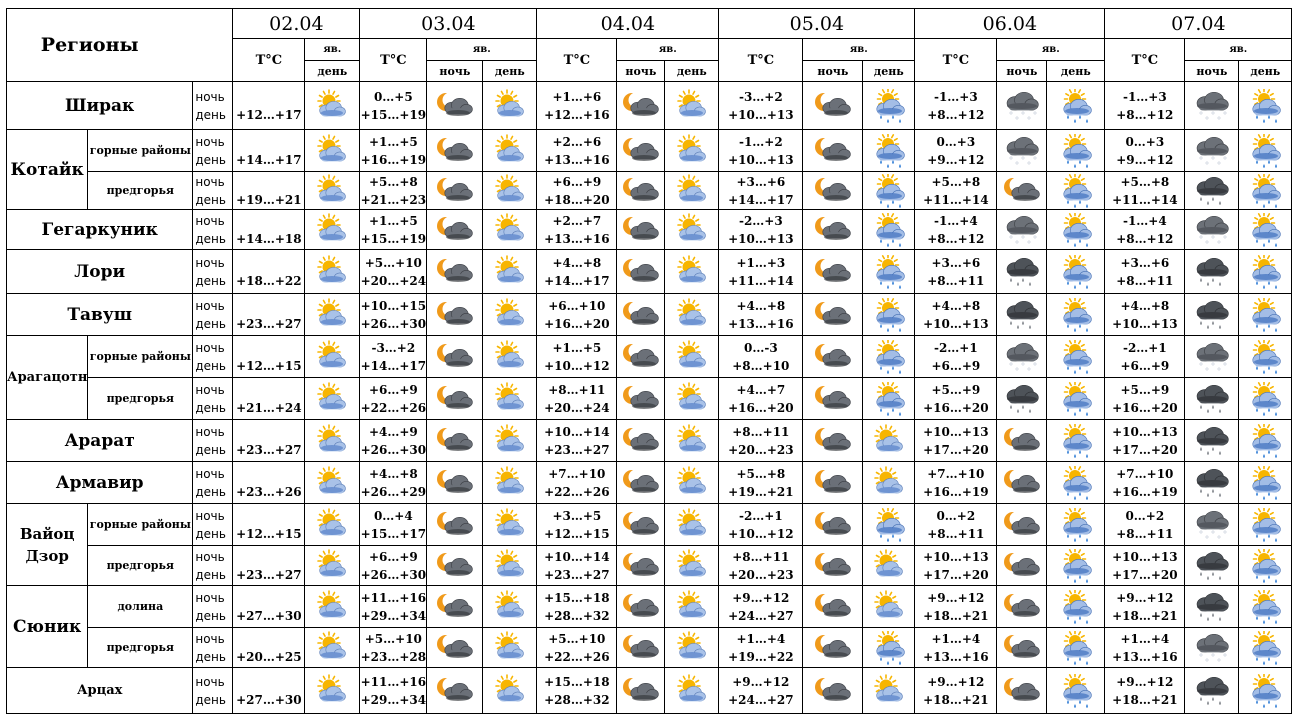  What do you see at coordinates (393, 699) in the screenshot?
I see `day-temperature: +29…+34` at bounding box center [393, 699].